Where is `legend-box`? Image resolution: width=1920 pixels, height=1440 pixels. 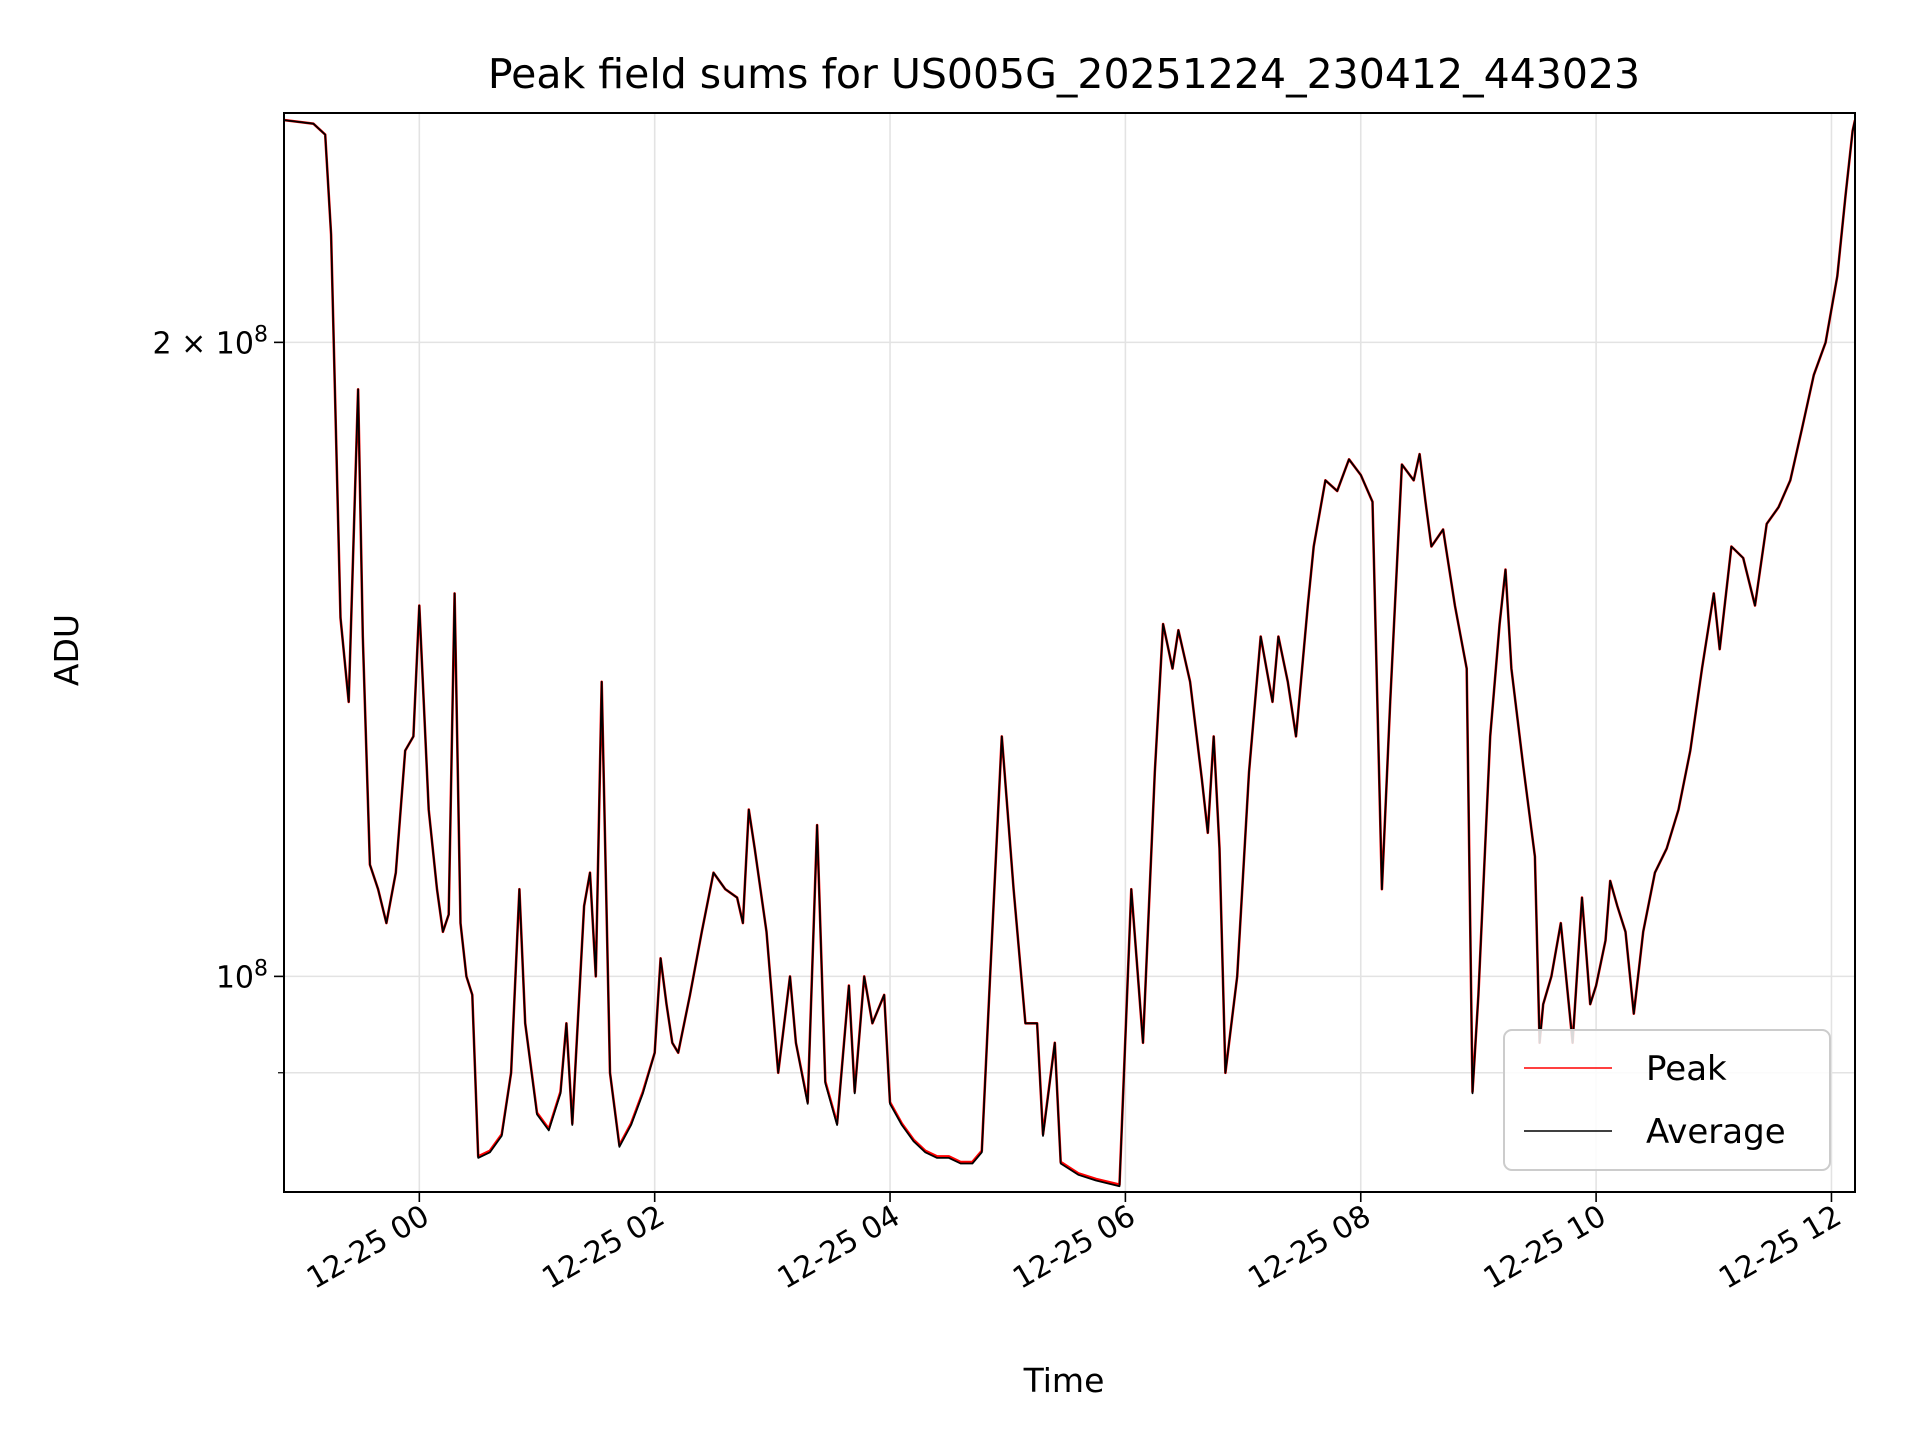
legend-box is located at coordinates (1667, 1100).